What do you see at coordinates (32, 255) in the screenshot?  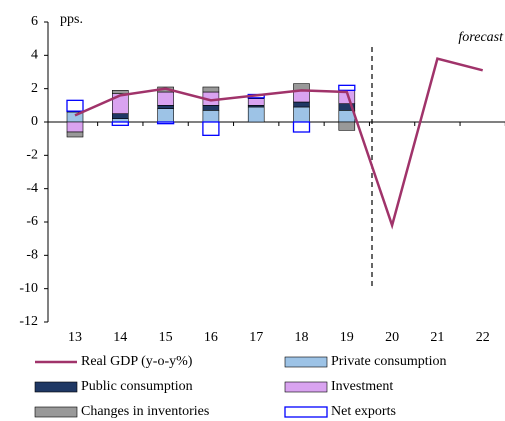 I see `y-tick-label: -8` at bounding box center [32, 255].